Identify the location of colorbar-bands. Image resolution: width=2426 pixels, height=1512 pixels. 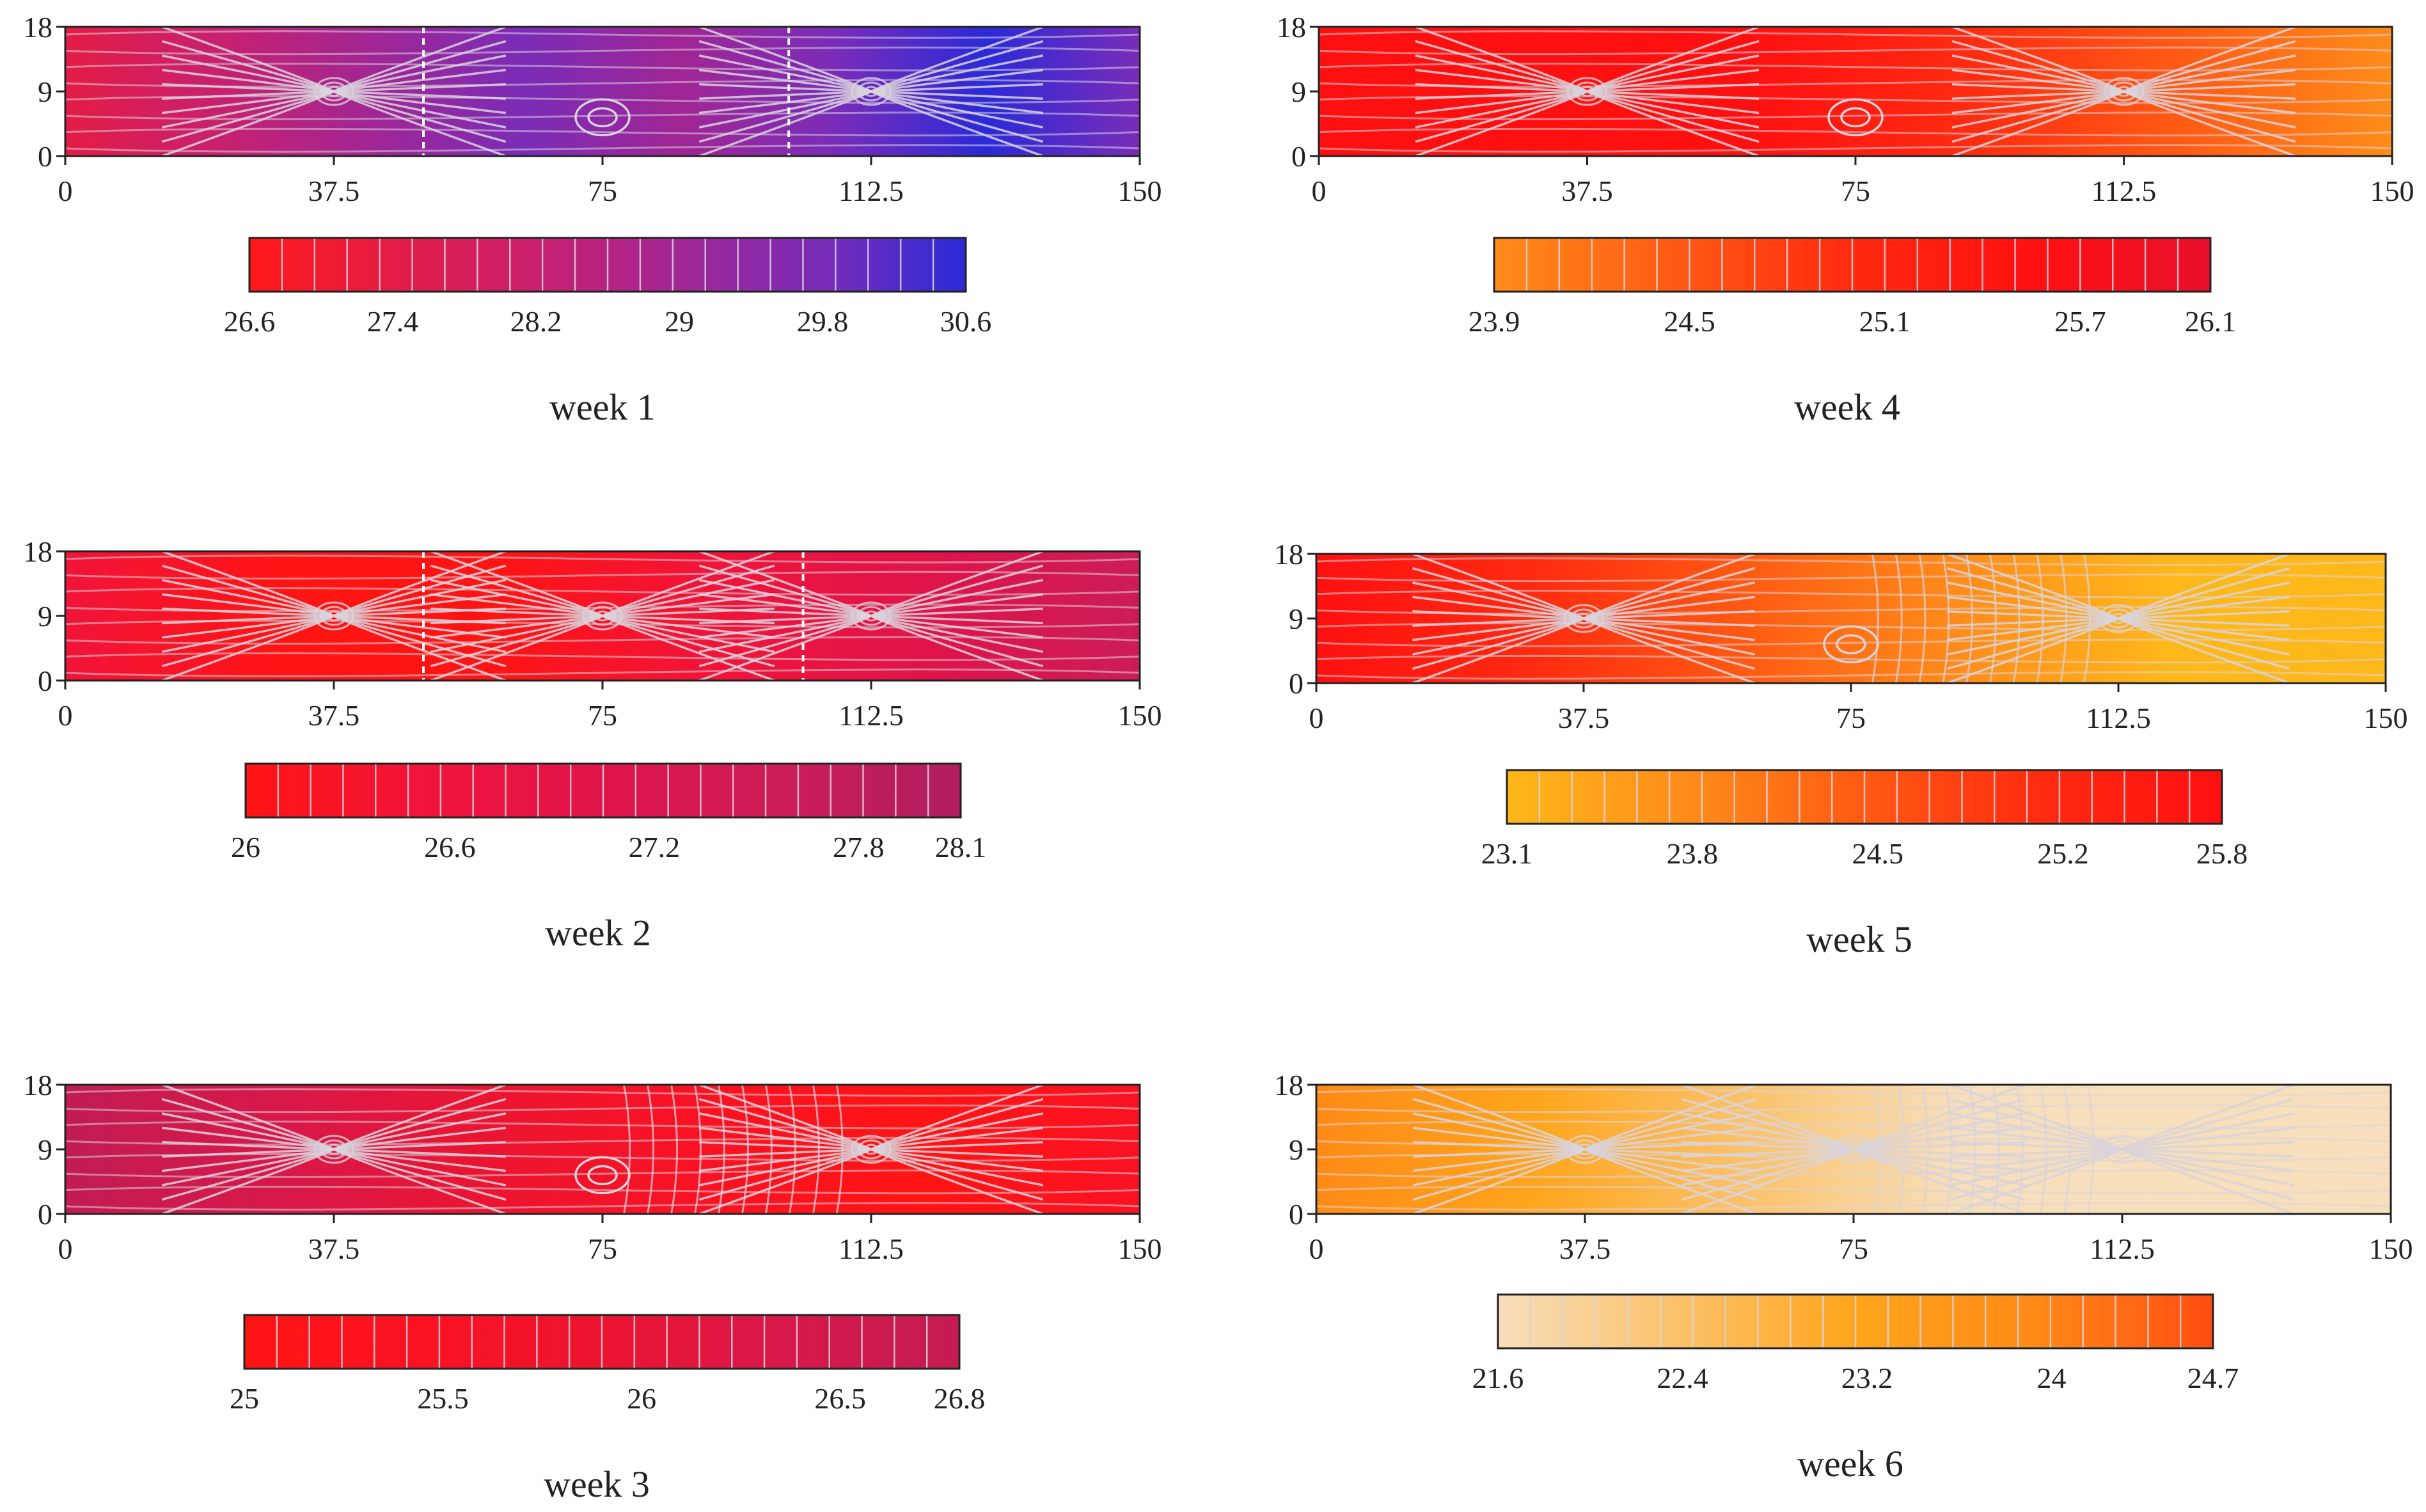
(603, 790).